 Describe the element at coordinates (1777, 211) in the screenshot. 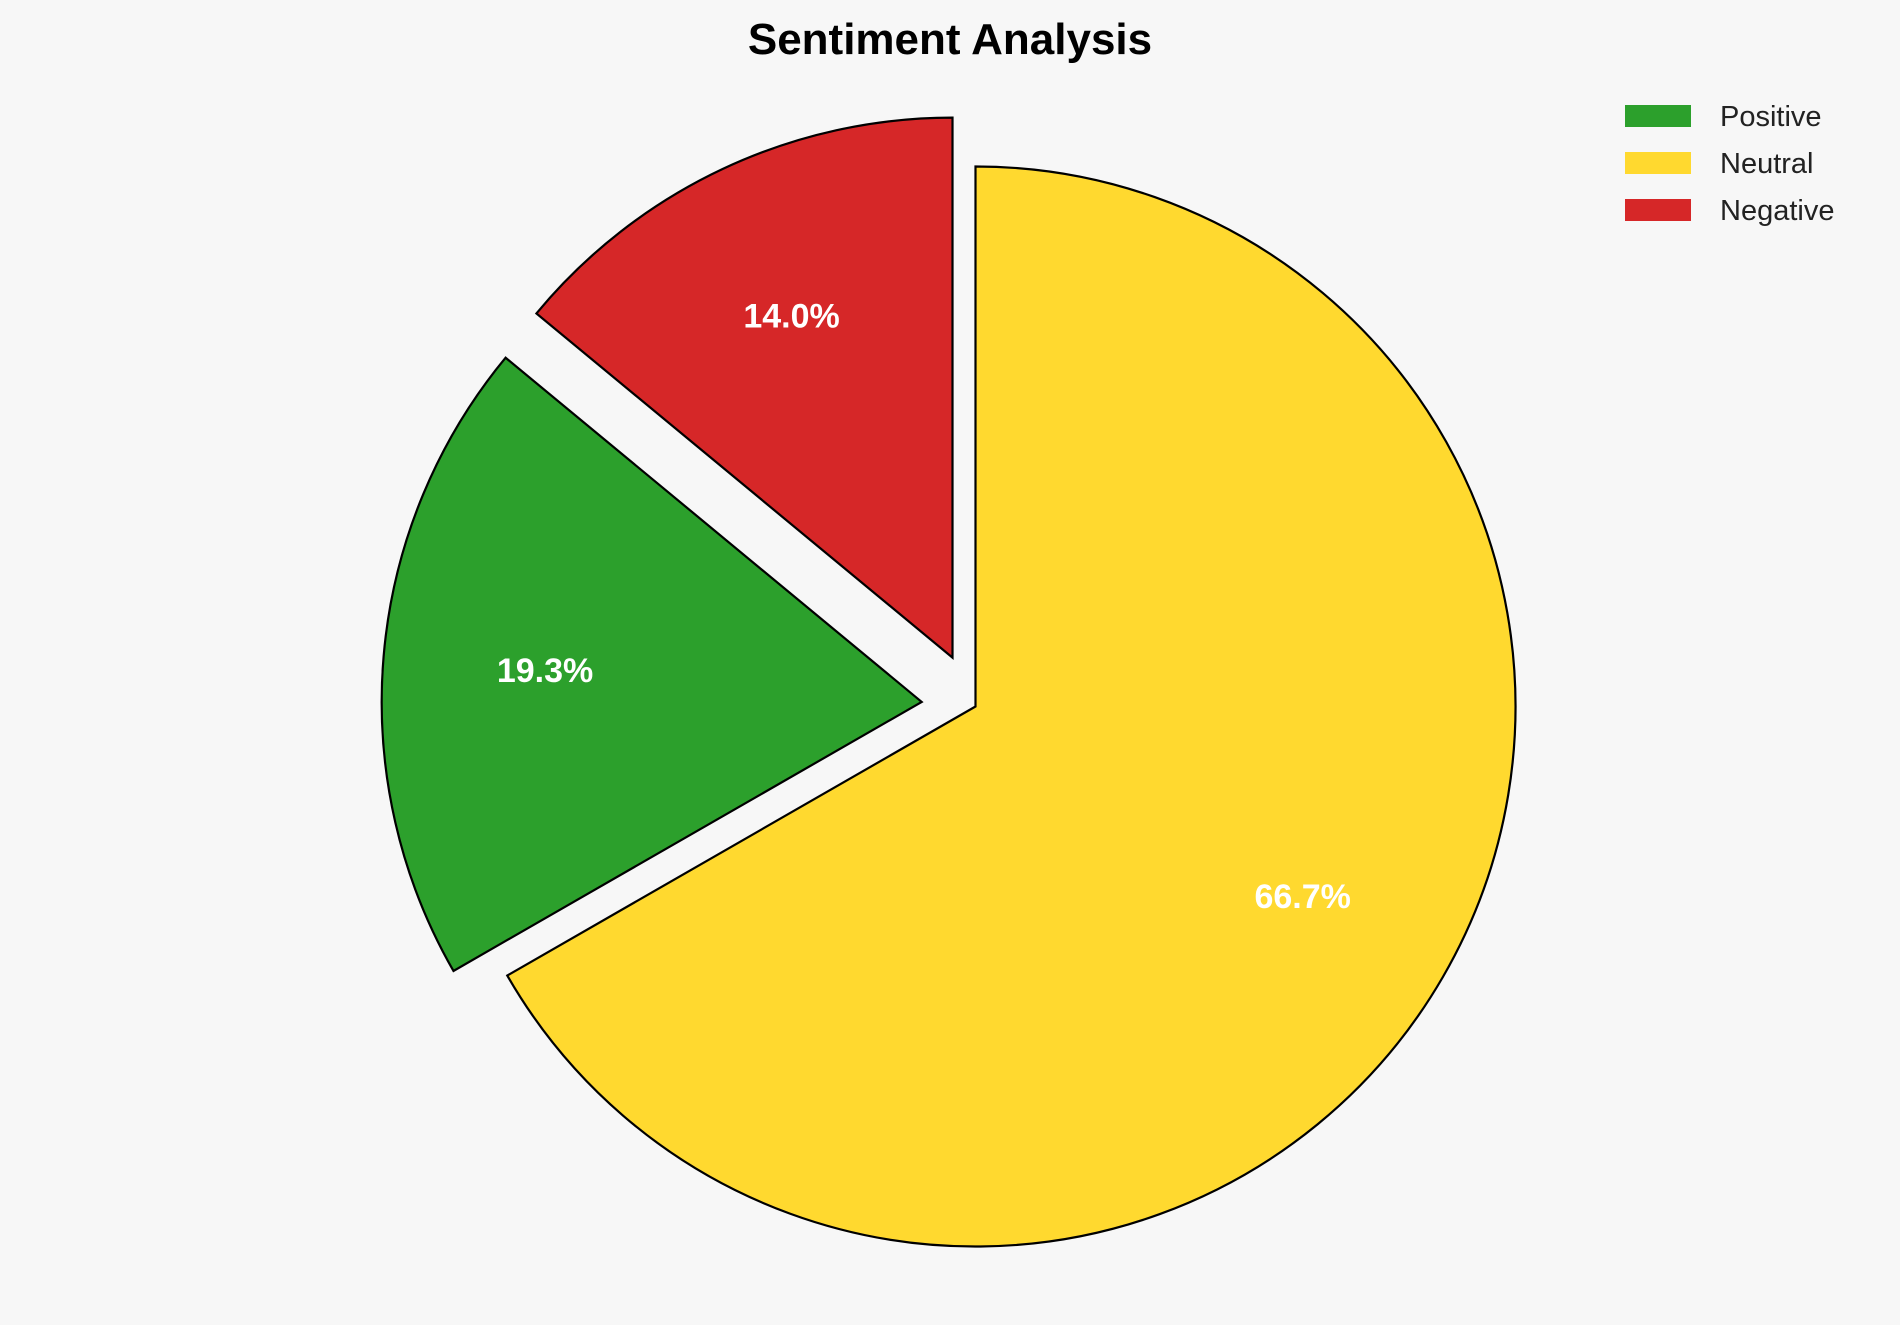

I see `legend-label-negative: Negative` at that location.